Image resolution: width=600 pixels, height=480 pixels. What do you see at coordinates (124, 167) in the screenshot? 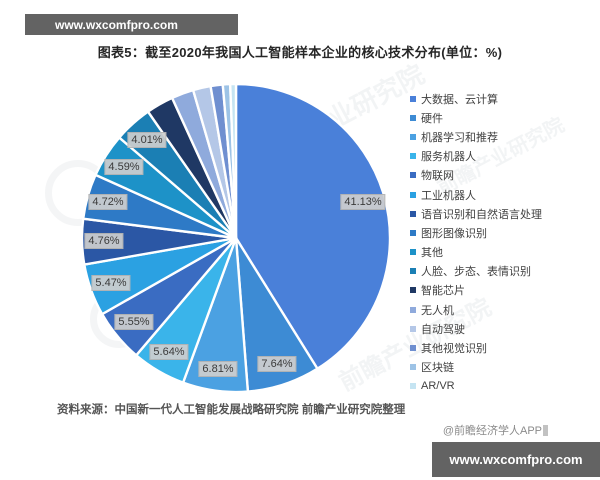
I see `pie-slice-label: 4.59%` at bounding box center [124, 167].